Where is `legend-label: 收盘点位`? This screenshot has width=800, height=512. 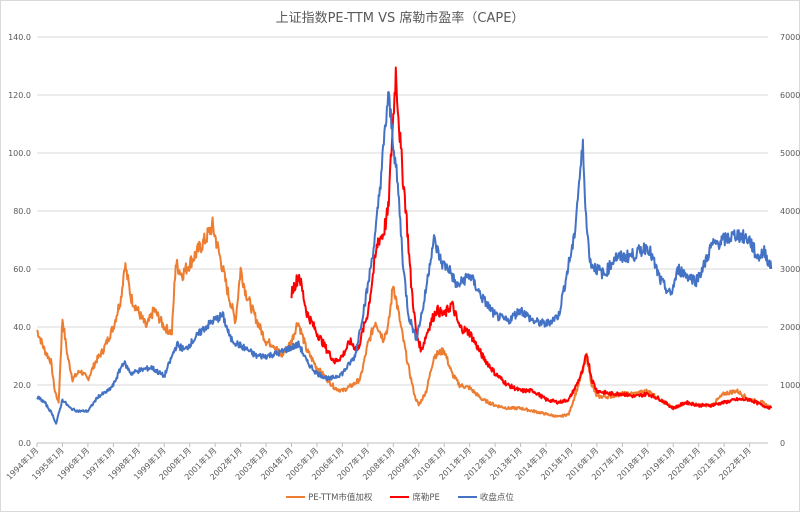 legend-label: 收盘点位 is located at coordinates (496, 498).